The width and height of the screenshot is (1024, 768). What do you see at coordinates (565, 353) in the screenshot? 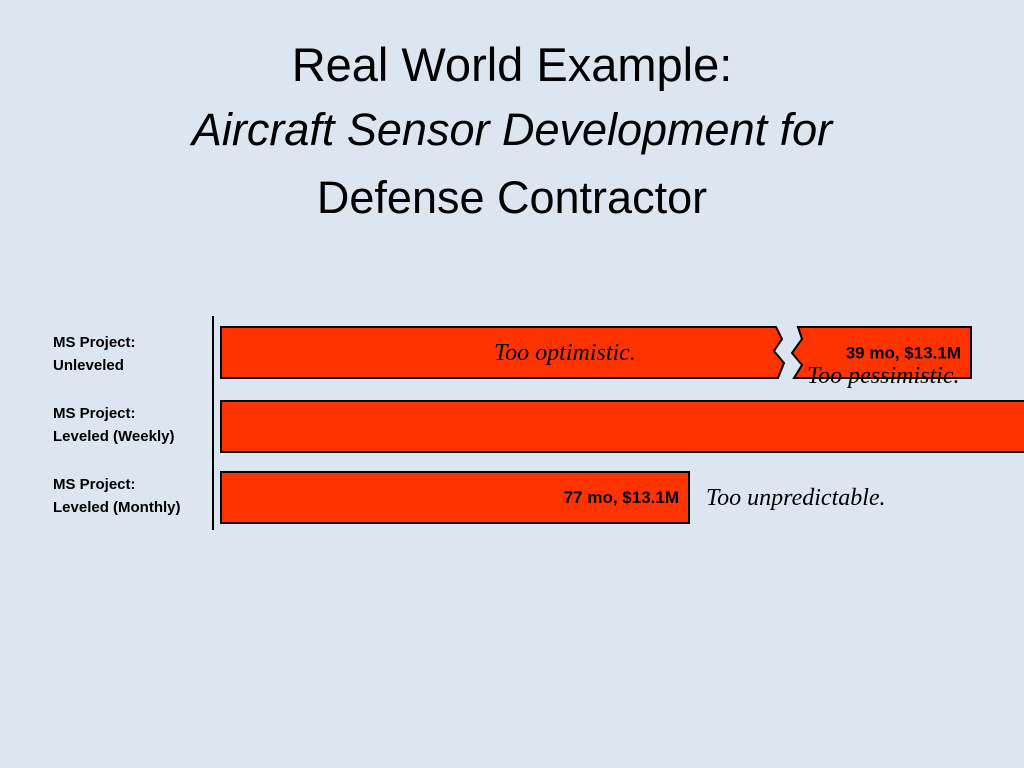
I see `annotation-too-optimistic: Too optimistic.` at bounding box center [565, 353].